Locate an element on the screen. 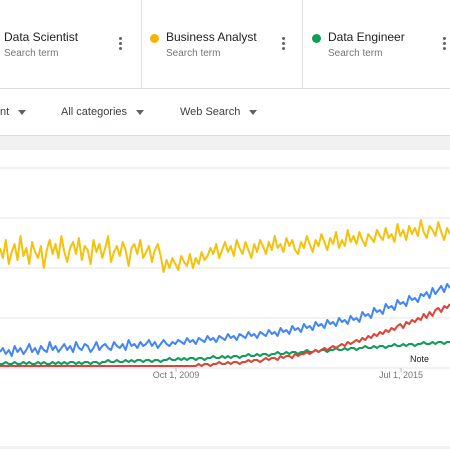 Image resolution: width=450 pixels, height=449 pixels. category-dropdown: All categories is located at coordinates (103, 112).